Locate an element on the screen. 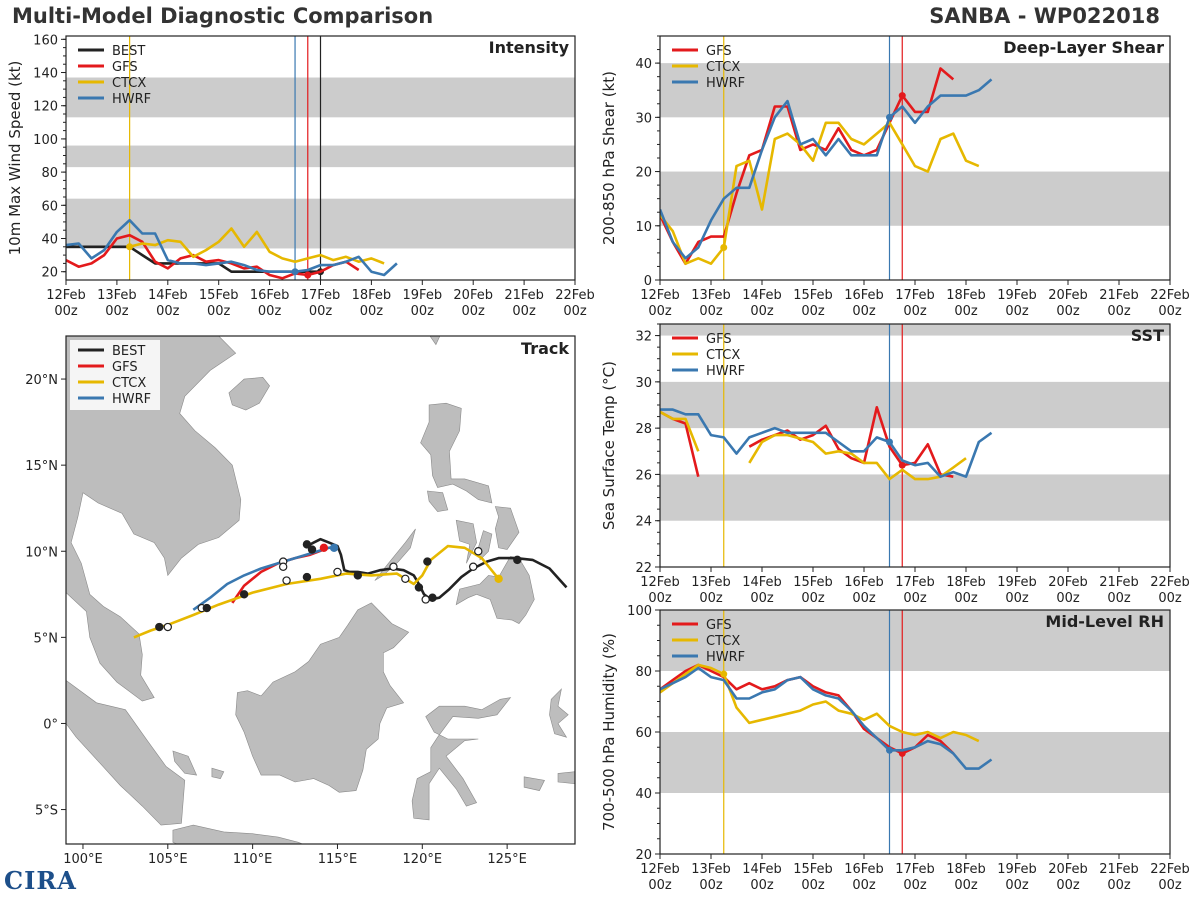 This screenshot has width=1200, height=900. intensity-ylabel: 10m Max Wind Speed (kt) is located at coordinates (15, 158).